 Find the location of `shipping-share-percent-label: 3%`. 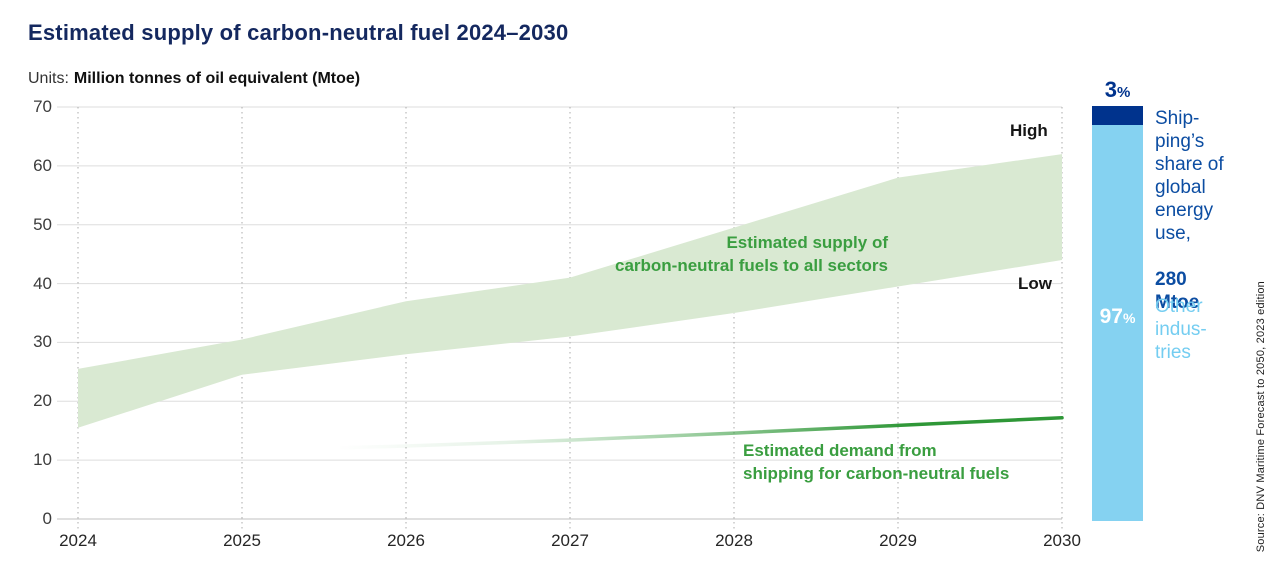

shipping-share-percent-label: 3% is located at coordinates (1117, 91).